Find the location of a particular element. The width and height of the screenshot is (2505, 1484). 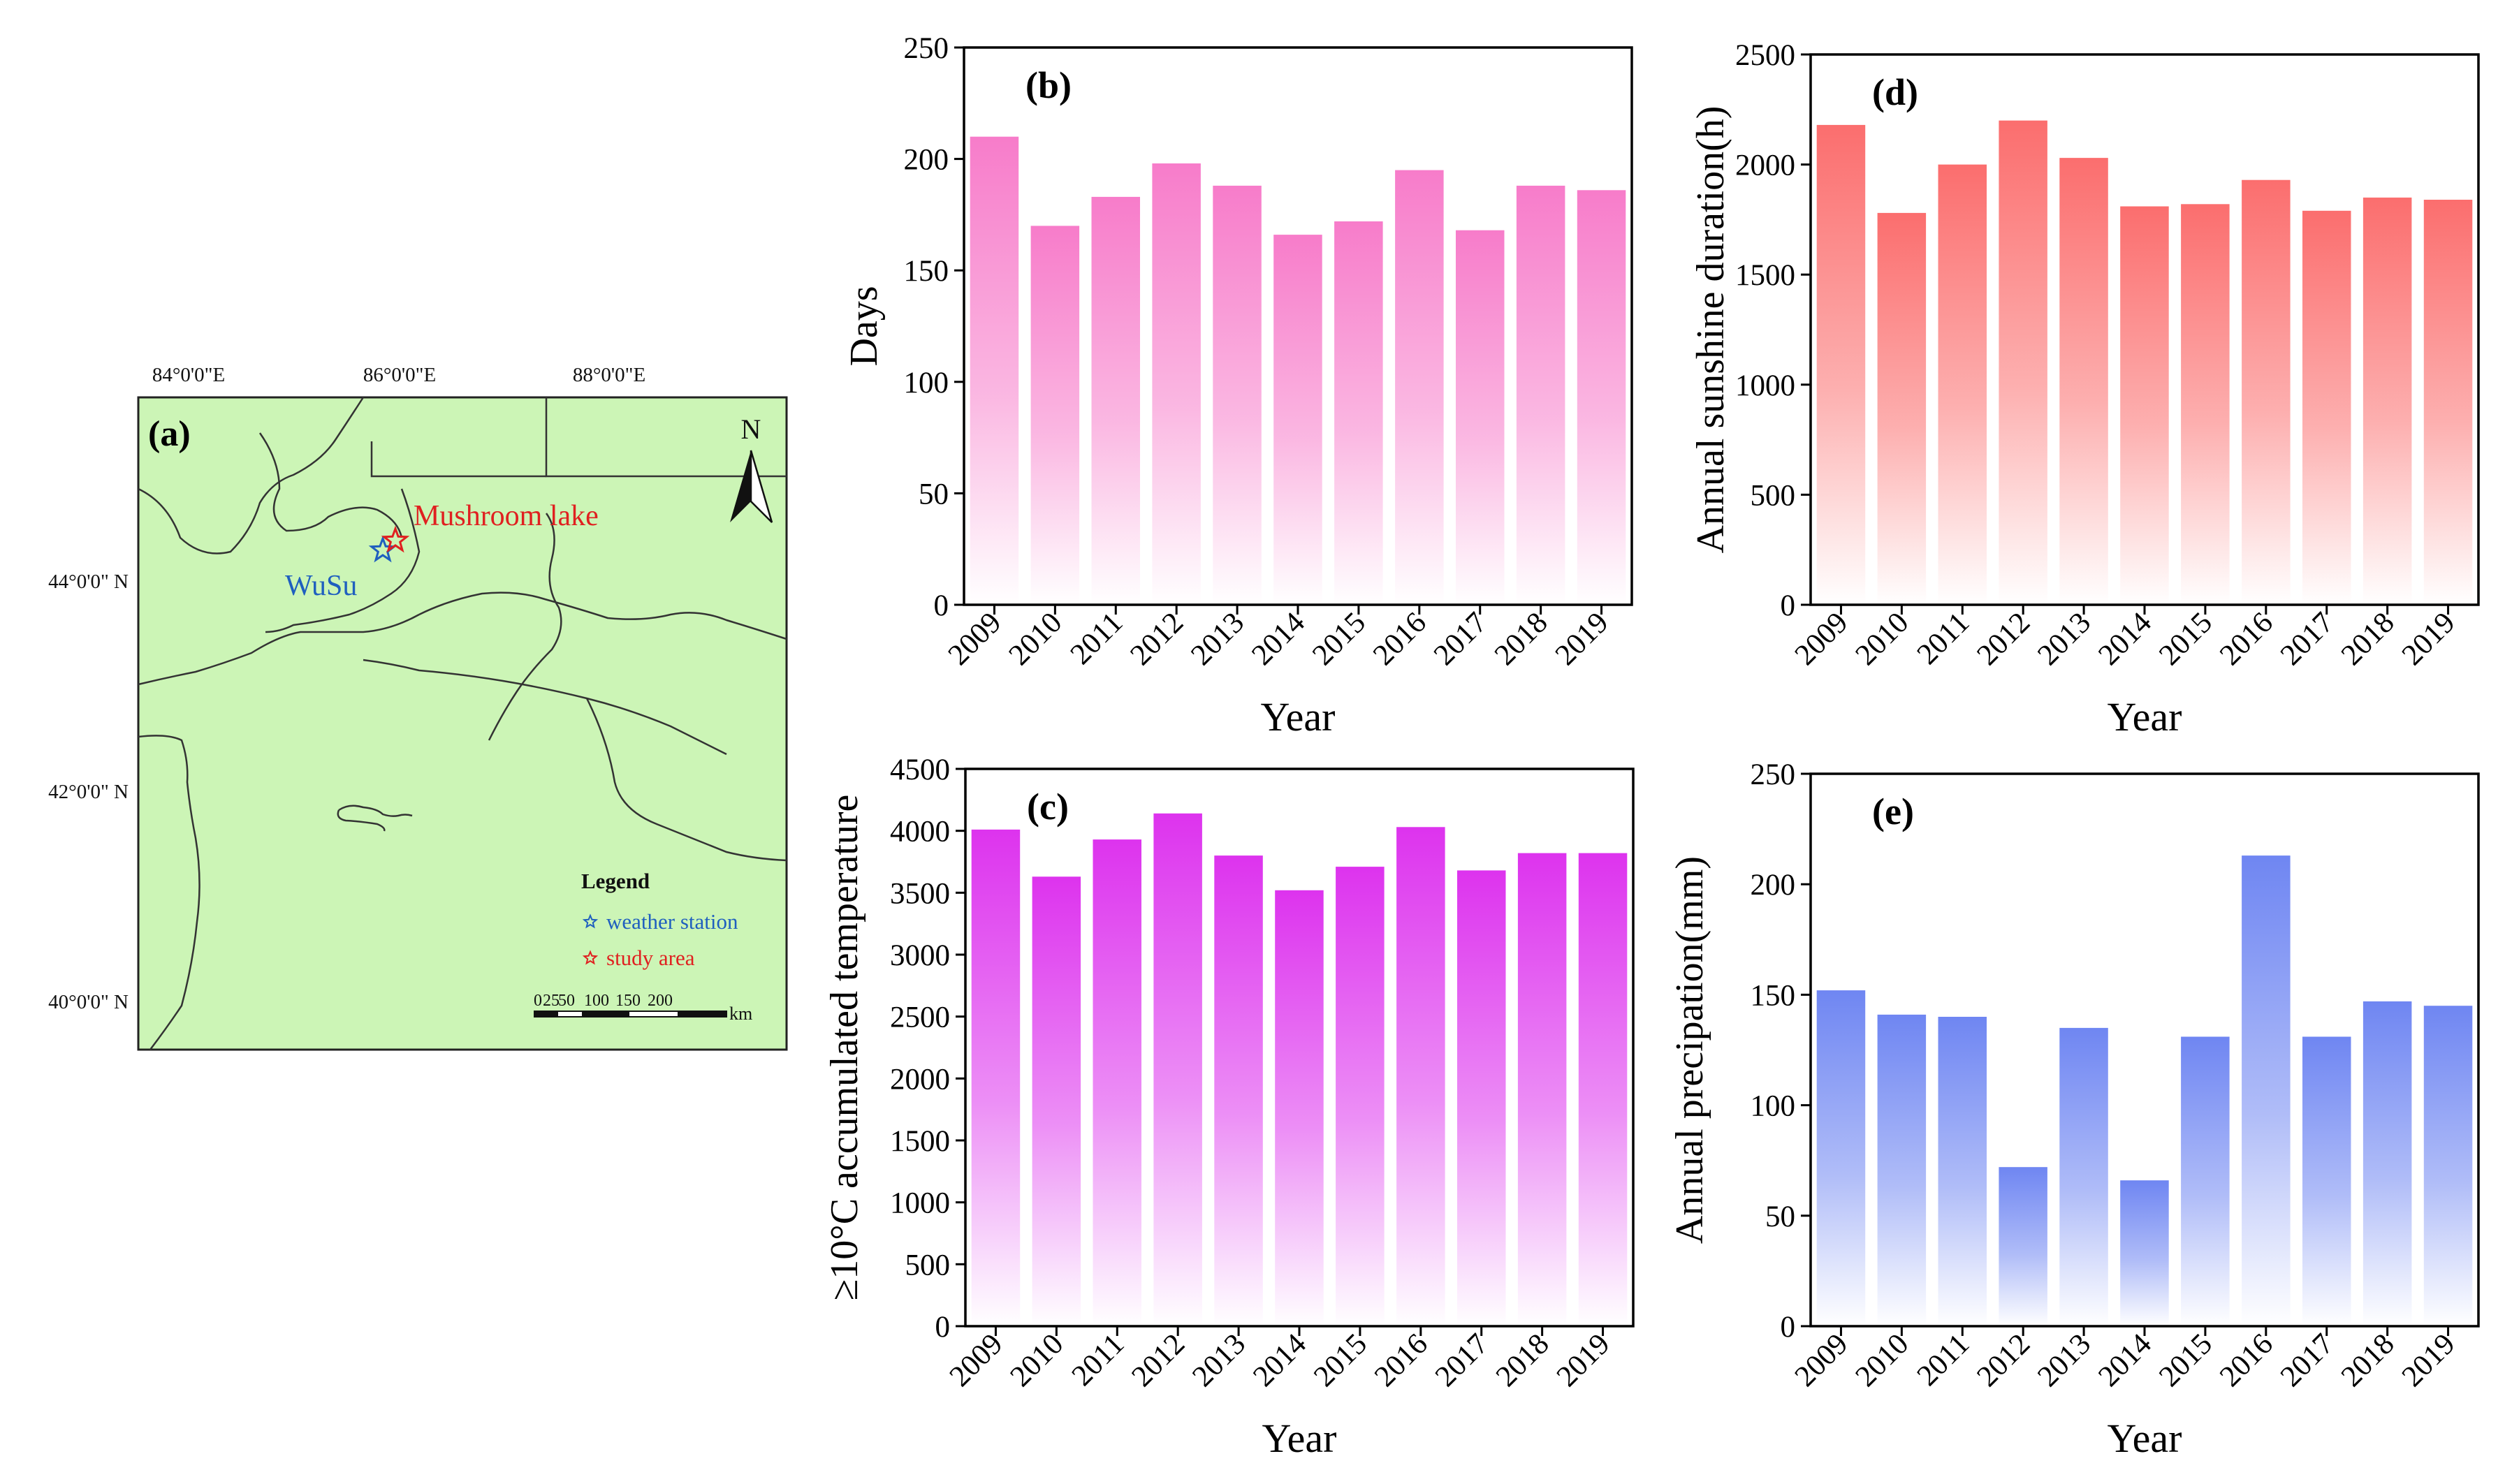

y-tick-label: 500 is located at coordinates (1773, 496).